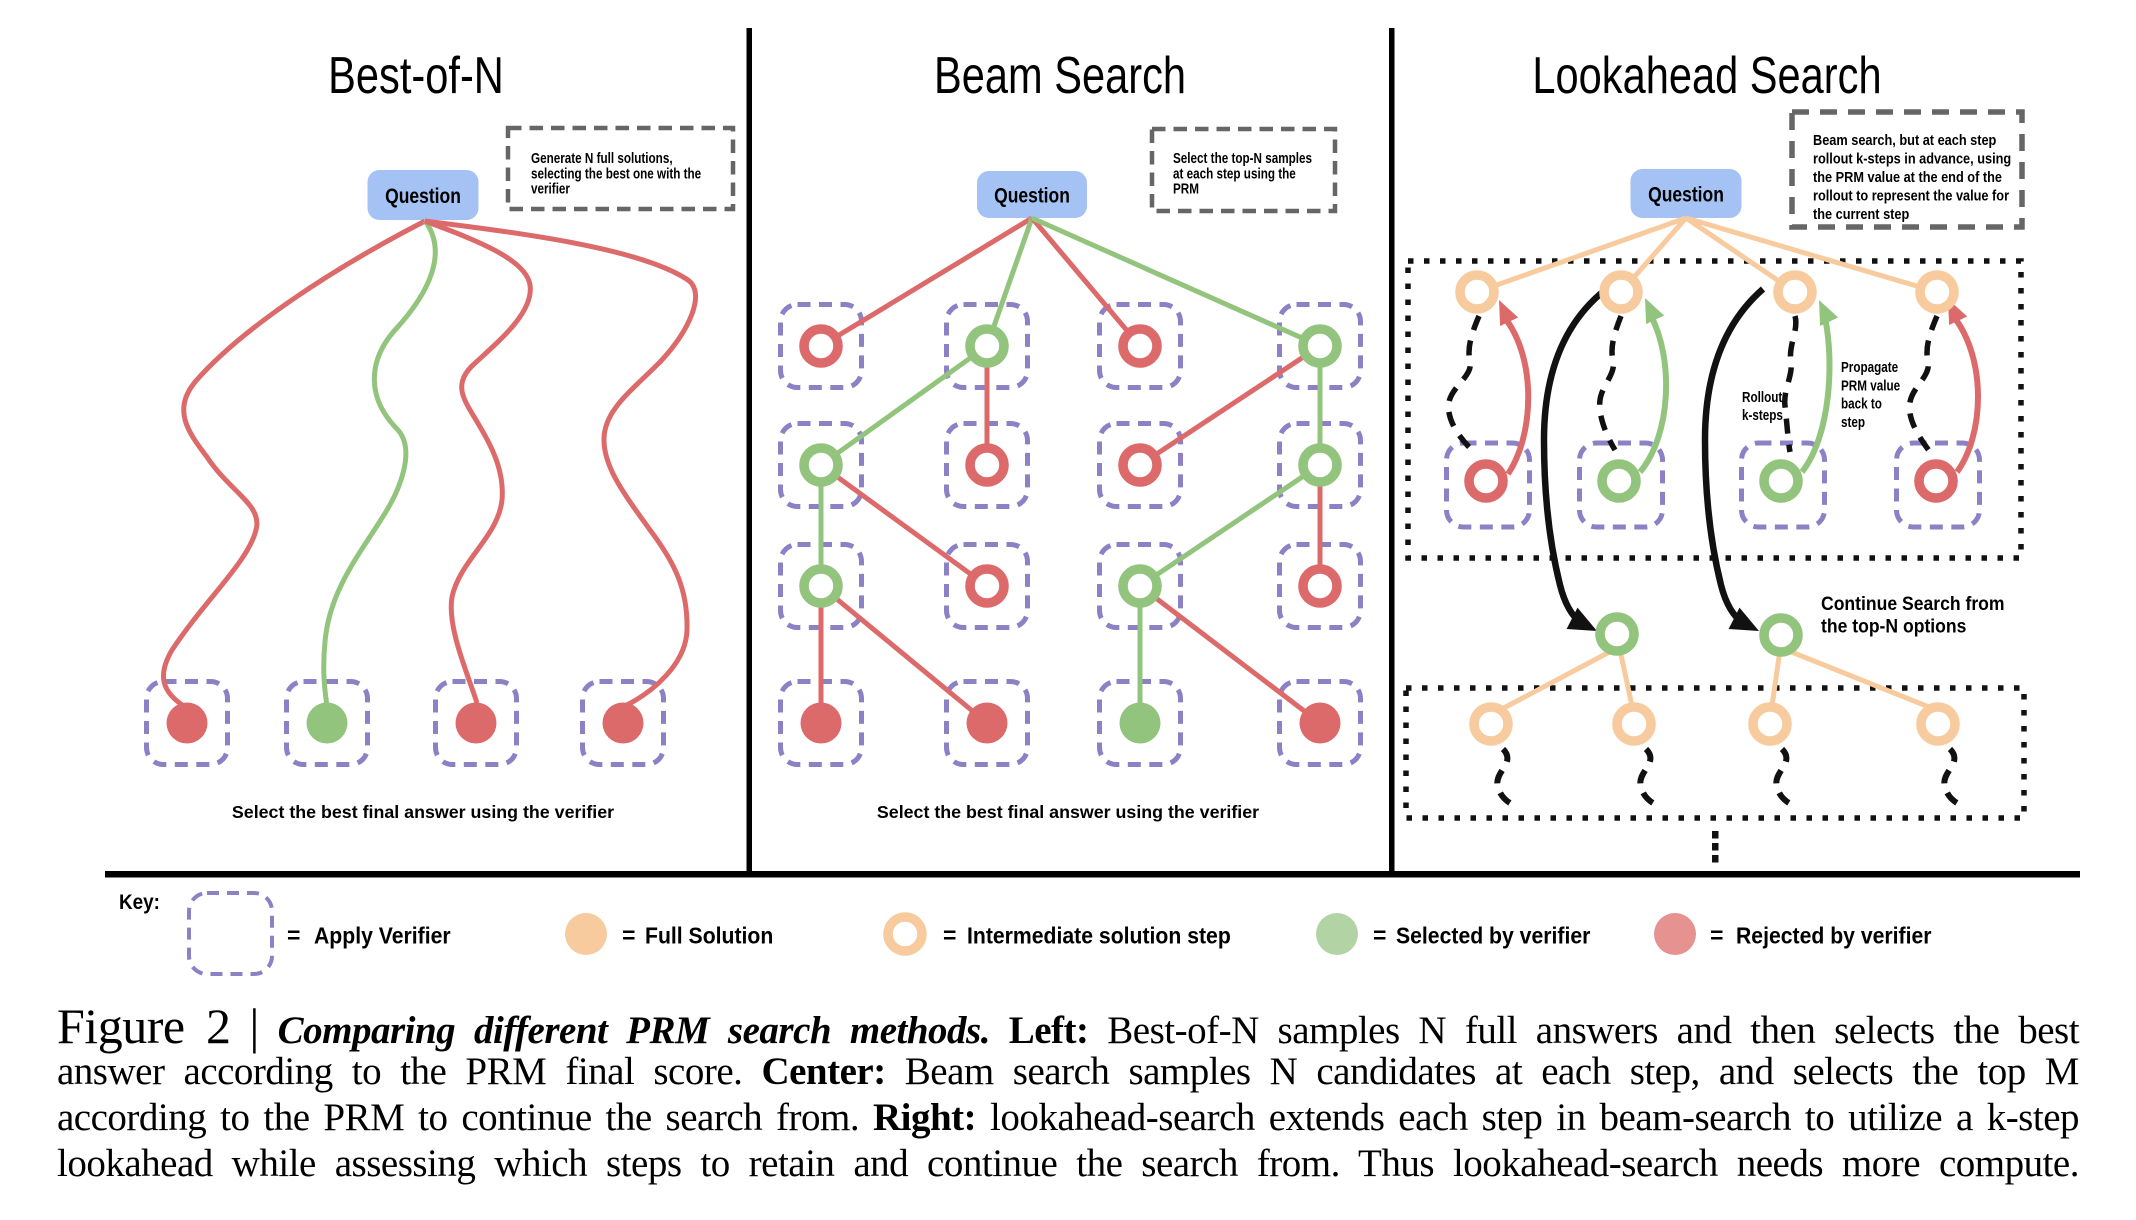  Describe the element at coordinates (1834, 936) in the screenshot. I see `svg-text: Rejected by verifier` at that location.